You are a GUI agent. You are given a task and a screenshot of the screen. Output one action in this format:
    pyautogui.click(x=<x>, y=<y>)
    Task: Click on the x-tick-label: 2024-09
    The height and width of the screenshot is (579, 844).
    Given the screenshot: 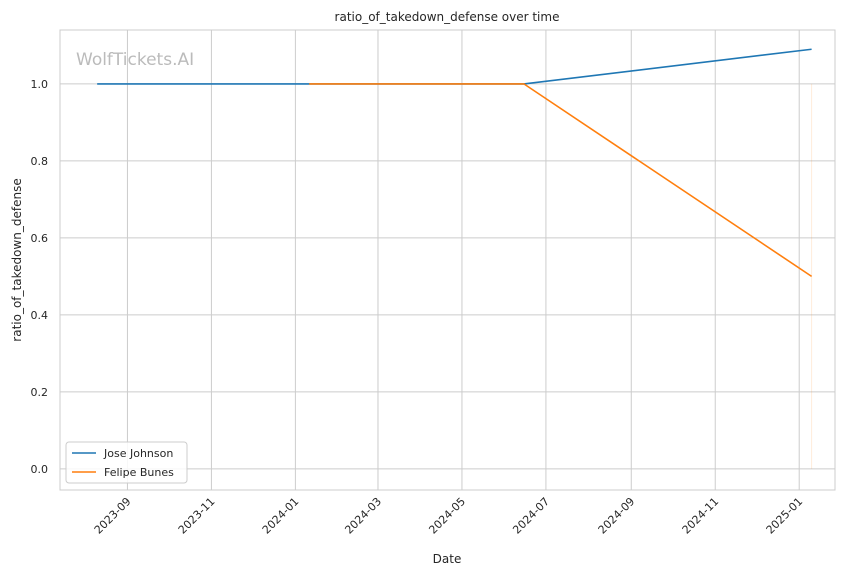 What is the action you would take?
    pyautogui.click(x=617, y=516)
    